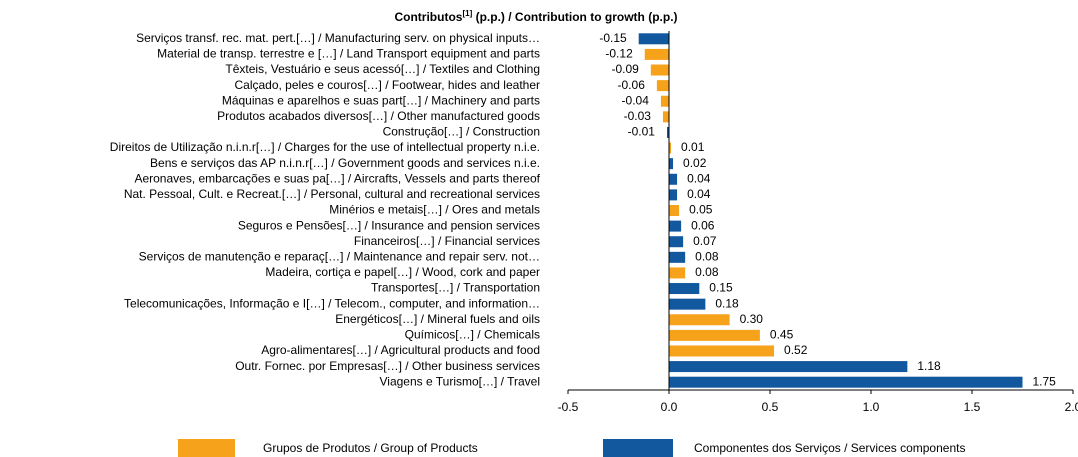  I want to click on x-tick-label: 1.5, so click(972, 407).